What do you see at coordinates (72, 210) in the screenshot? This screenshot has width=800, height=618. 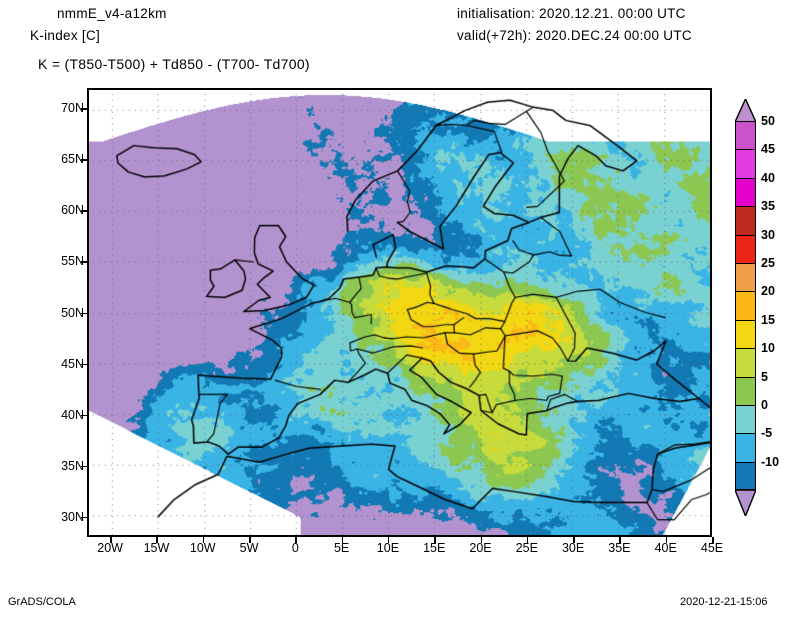 I see `y-axis-label: 60N` at bounding box center [72, 210].